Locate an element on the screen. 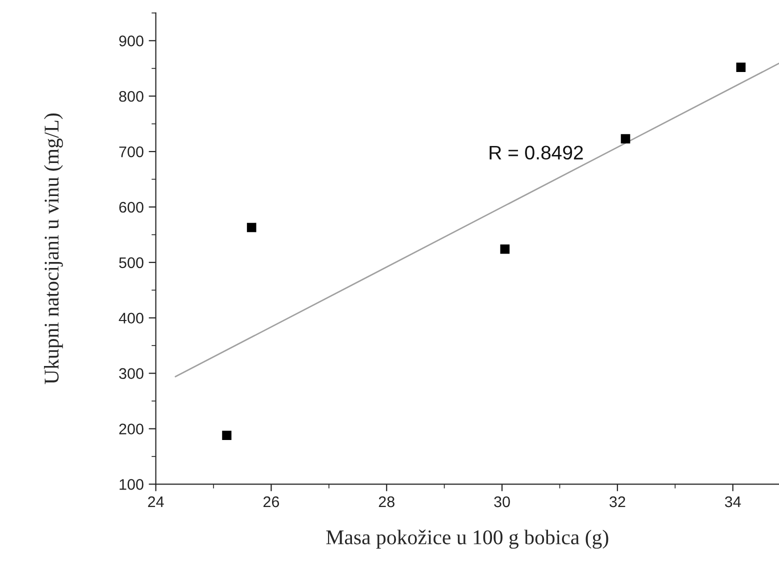 Image resolution: width=779 pixels, height=563 pixels. x-tick-label: 26 is located at coordinates (271, 502).